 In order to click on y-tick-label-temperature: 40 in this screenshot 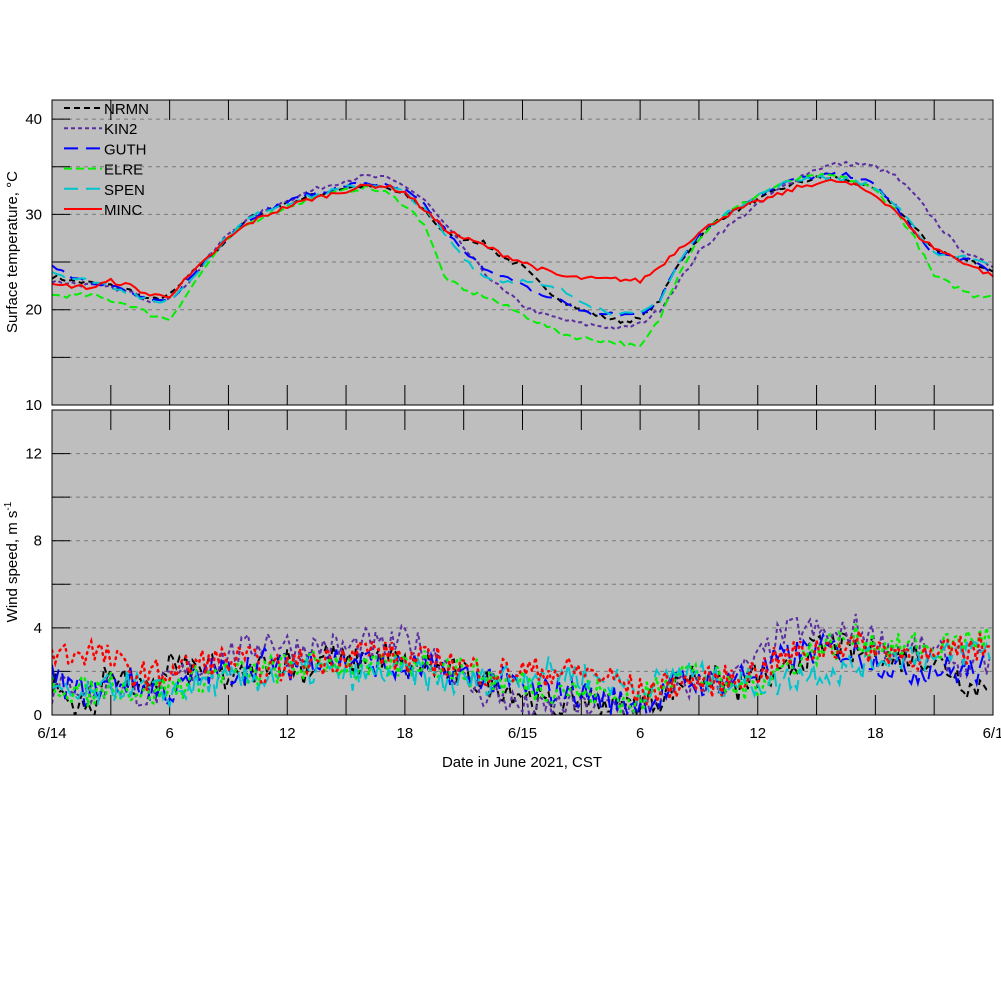, I will do `click(33, 119)`.